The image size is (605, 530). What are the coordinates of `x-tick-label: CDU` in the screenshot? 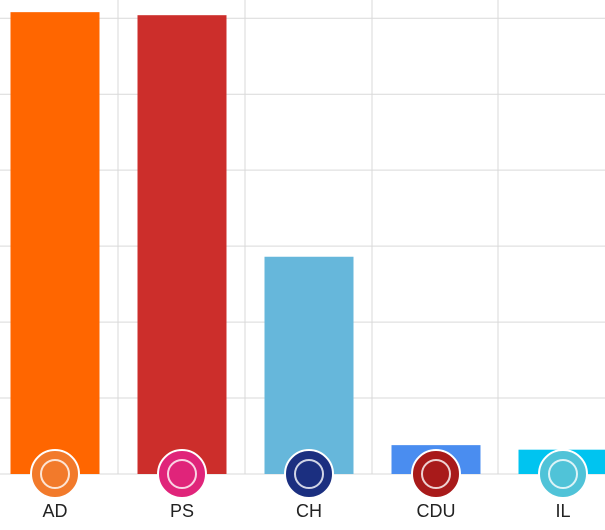 It's located at (436, 511).